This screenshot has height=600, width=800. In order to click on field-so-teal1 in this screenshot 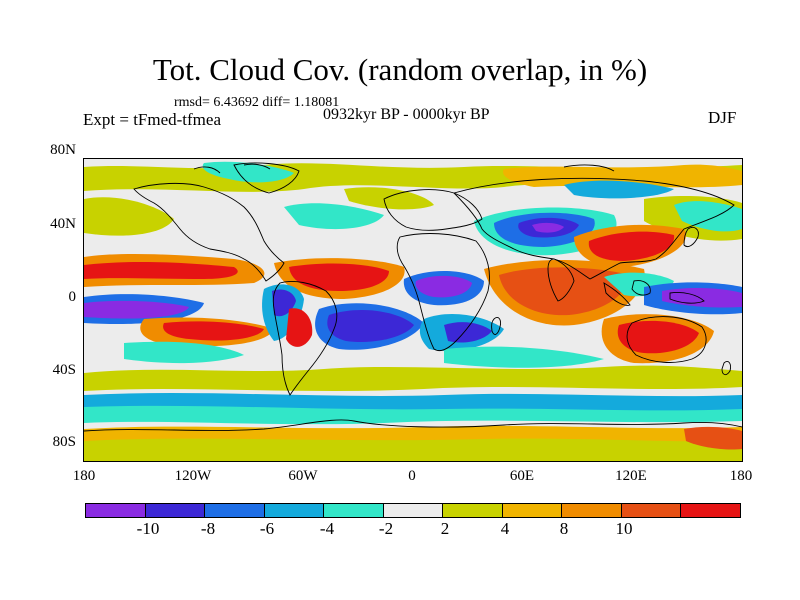, I will do `click(184, 352)`.